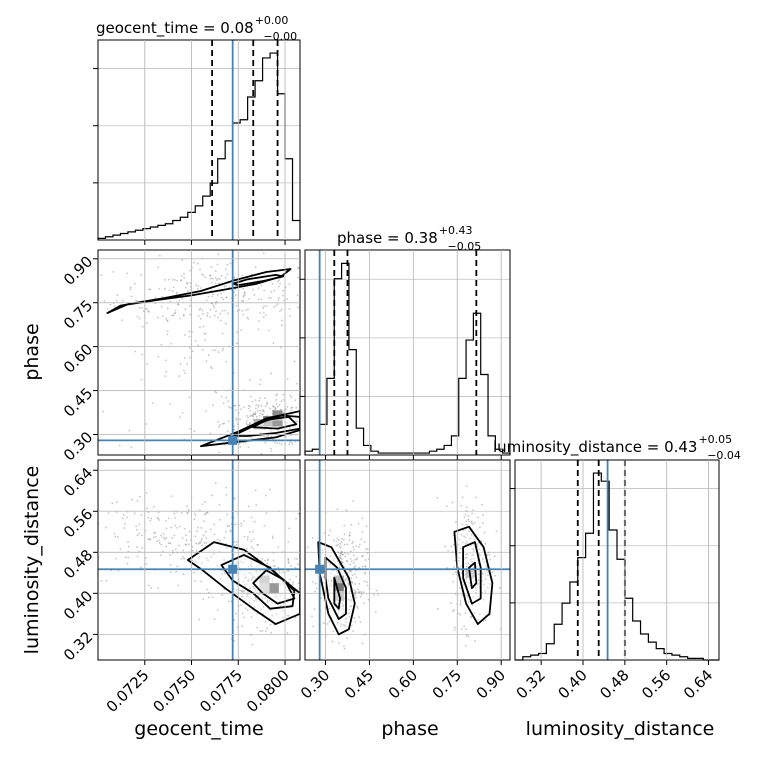 This screenshot has width=760, height=760. I want to click on y-tick-label: 0.30, so click(78, 446).